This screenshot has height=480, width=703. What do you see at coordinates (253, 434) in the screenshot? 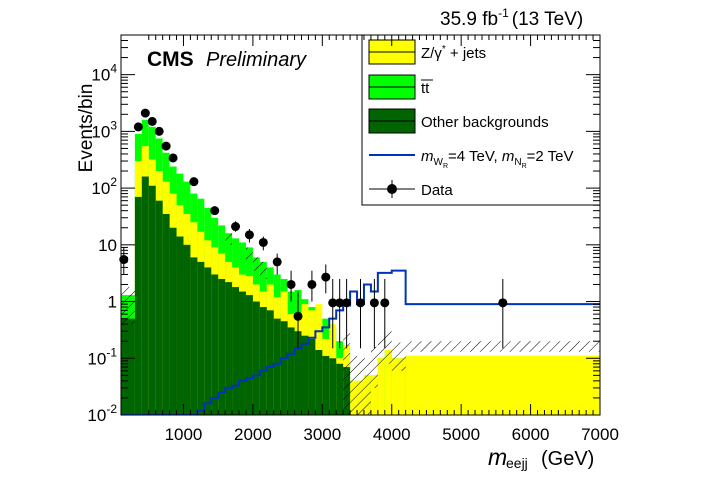
I see `x-tick-label: 2000` at bounding box center [253, 434].